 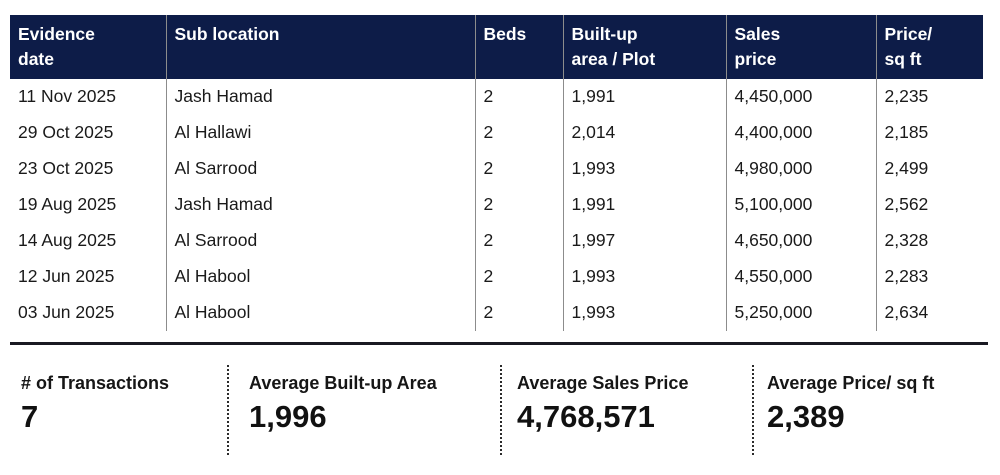 What do you see at coordinates (67, 204) in the screenshot?
I see `cell-evidence-date: 19 Aug 2025` at bounding box center [67, 204].